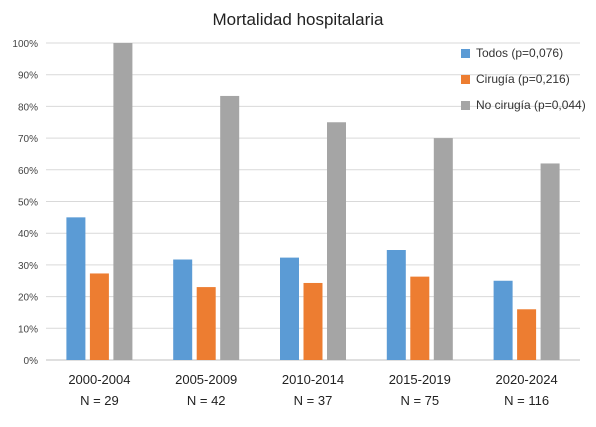 This screenshot has width=596, height=427. Describe the element at coordinates (99, 400) in the screenshot. I see `x-tick-n-label: N = 29` at that location.